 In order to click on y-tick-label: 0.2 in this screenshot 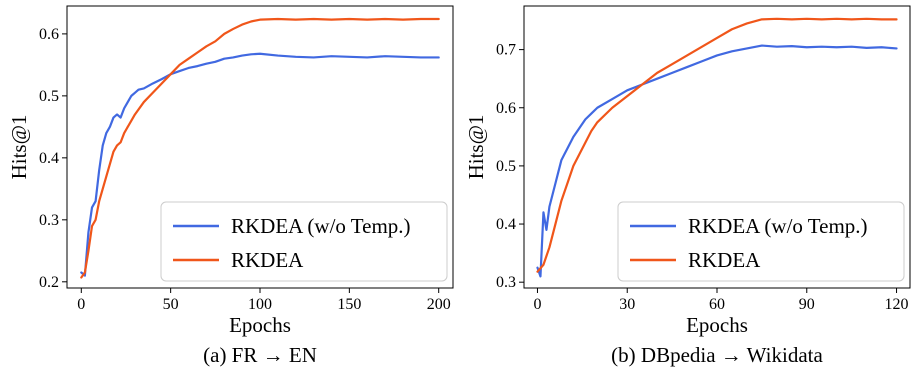, I will do `click(49, 282)`.